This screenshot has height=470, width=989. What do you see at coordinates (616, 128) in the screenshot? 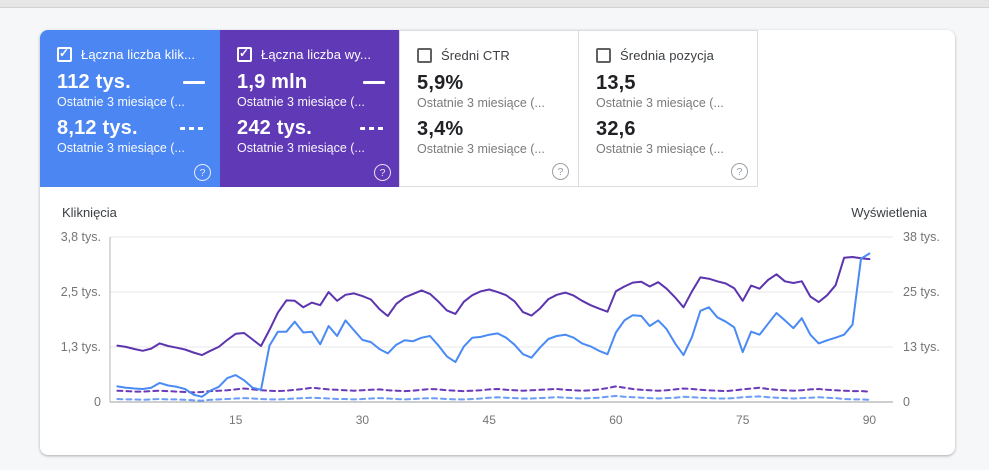
I see `metric-secondary-value: 32,6` at bounding box center [616, 128].